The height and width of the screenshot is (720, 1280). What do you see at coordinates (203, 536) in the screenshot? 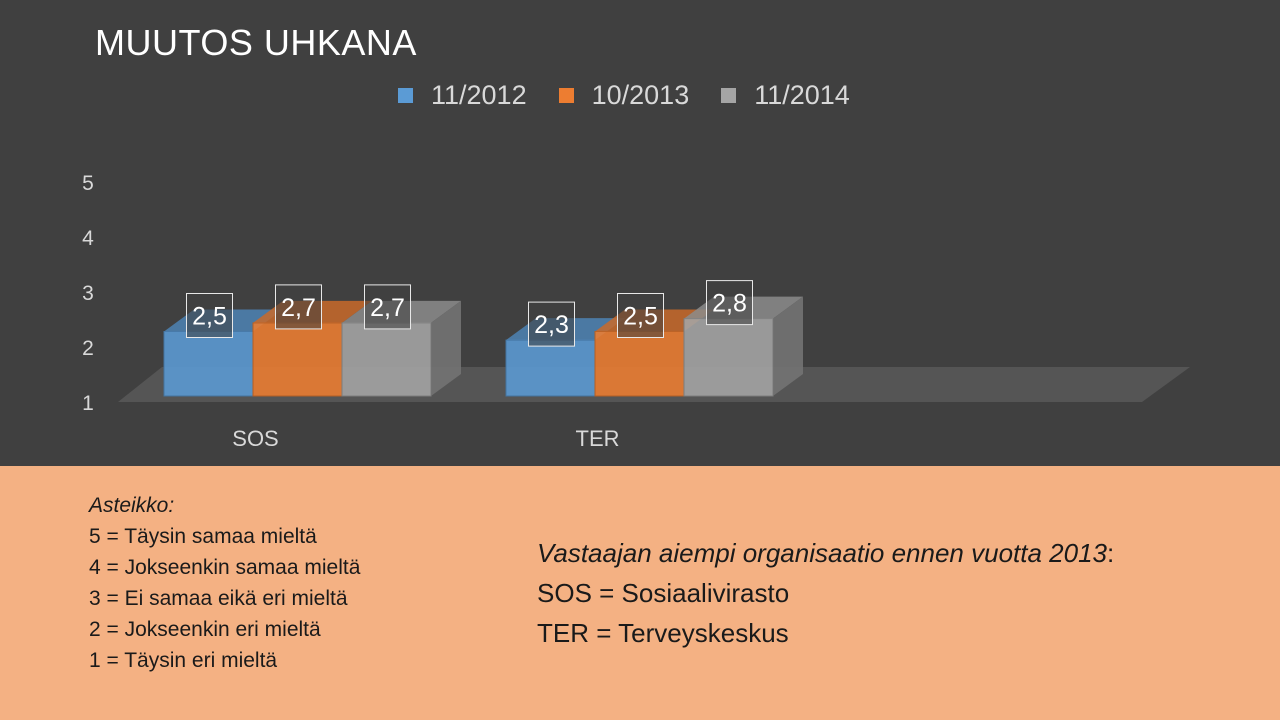
I see `scale-item-5: 5 = Täysin samaa mieltä` at bounding box center [203, 536].